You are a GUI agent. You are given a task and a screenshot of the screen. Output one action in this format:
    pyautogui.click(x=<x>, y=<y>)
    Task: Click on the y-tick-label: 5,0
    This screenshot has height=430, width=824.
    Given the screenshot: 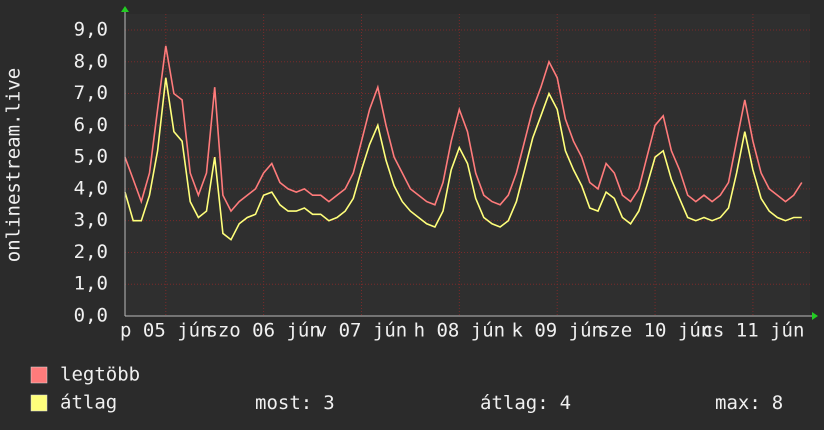 What is the action you would take?
    pyautogui.click(x=91, y=157)
    